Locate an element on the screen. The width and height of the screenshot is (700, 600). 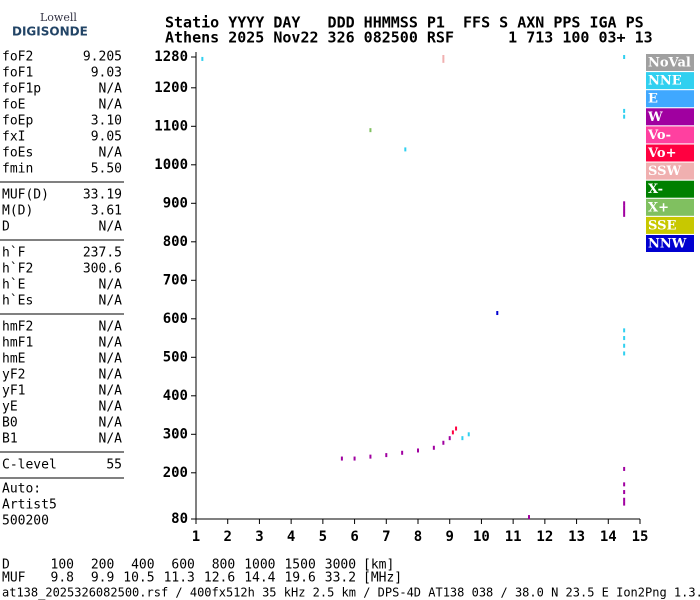
param-name: foF2 is located at coordinates (17, 57).